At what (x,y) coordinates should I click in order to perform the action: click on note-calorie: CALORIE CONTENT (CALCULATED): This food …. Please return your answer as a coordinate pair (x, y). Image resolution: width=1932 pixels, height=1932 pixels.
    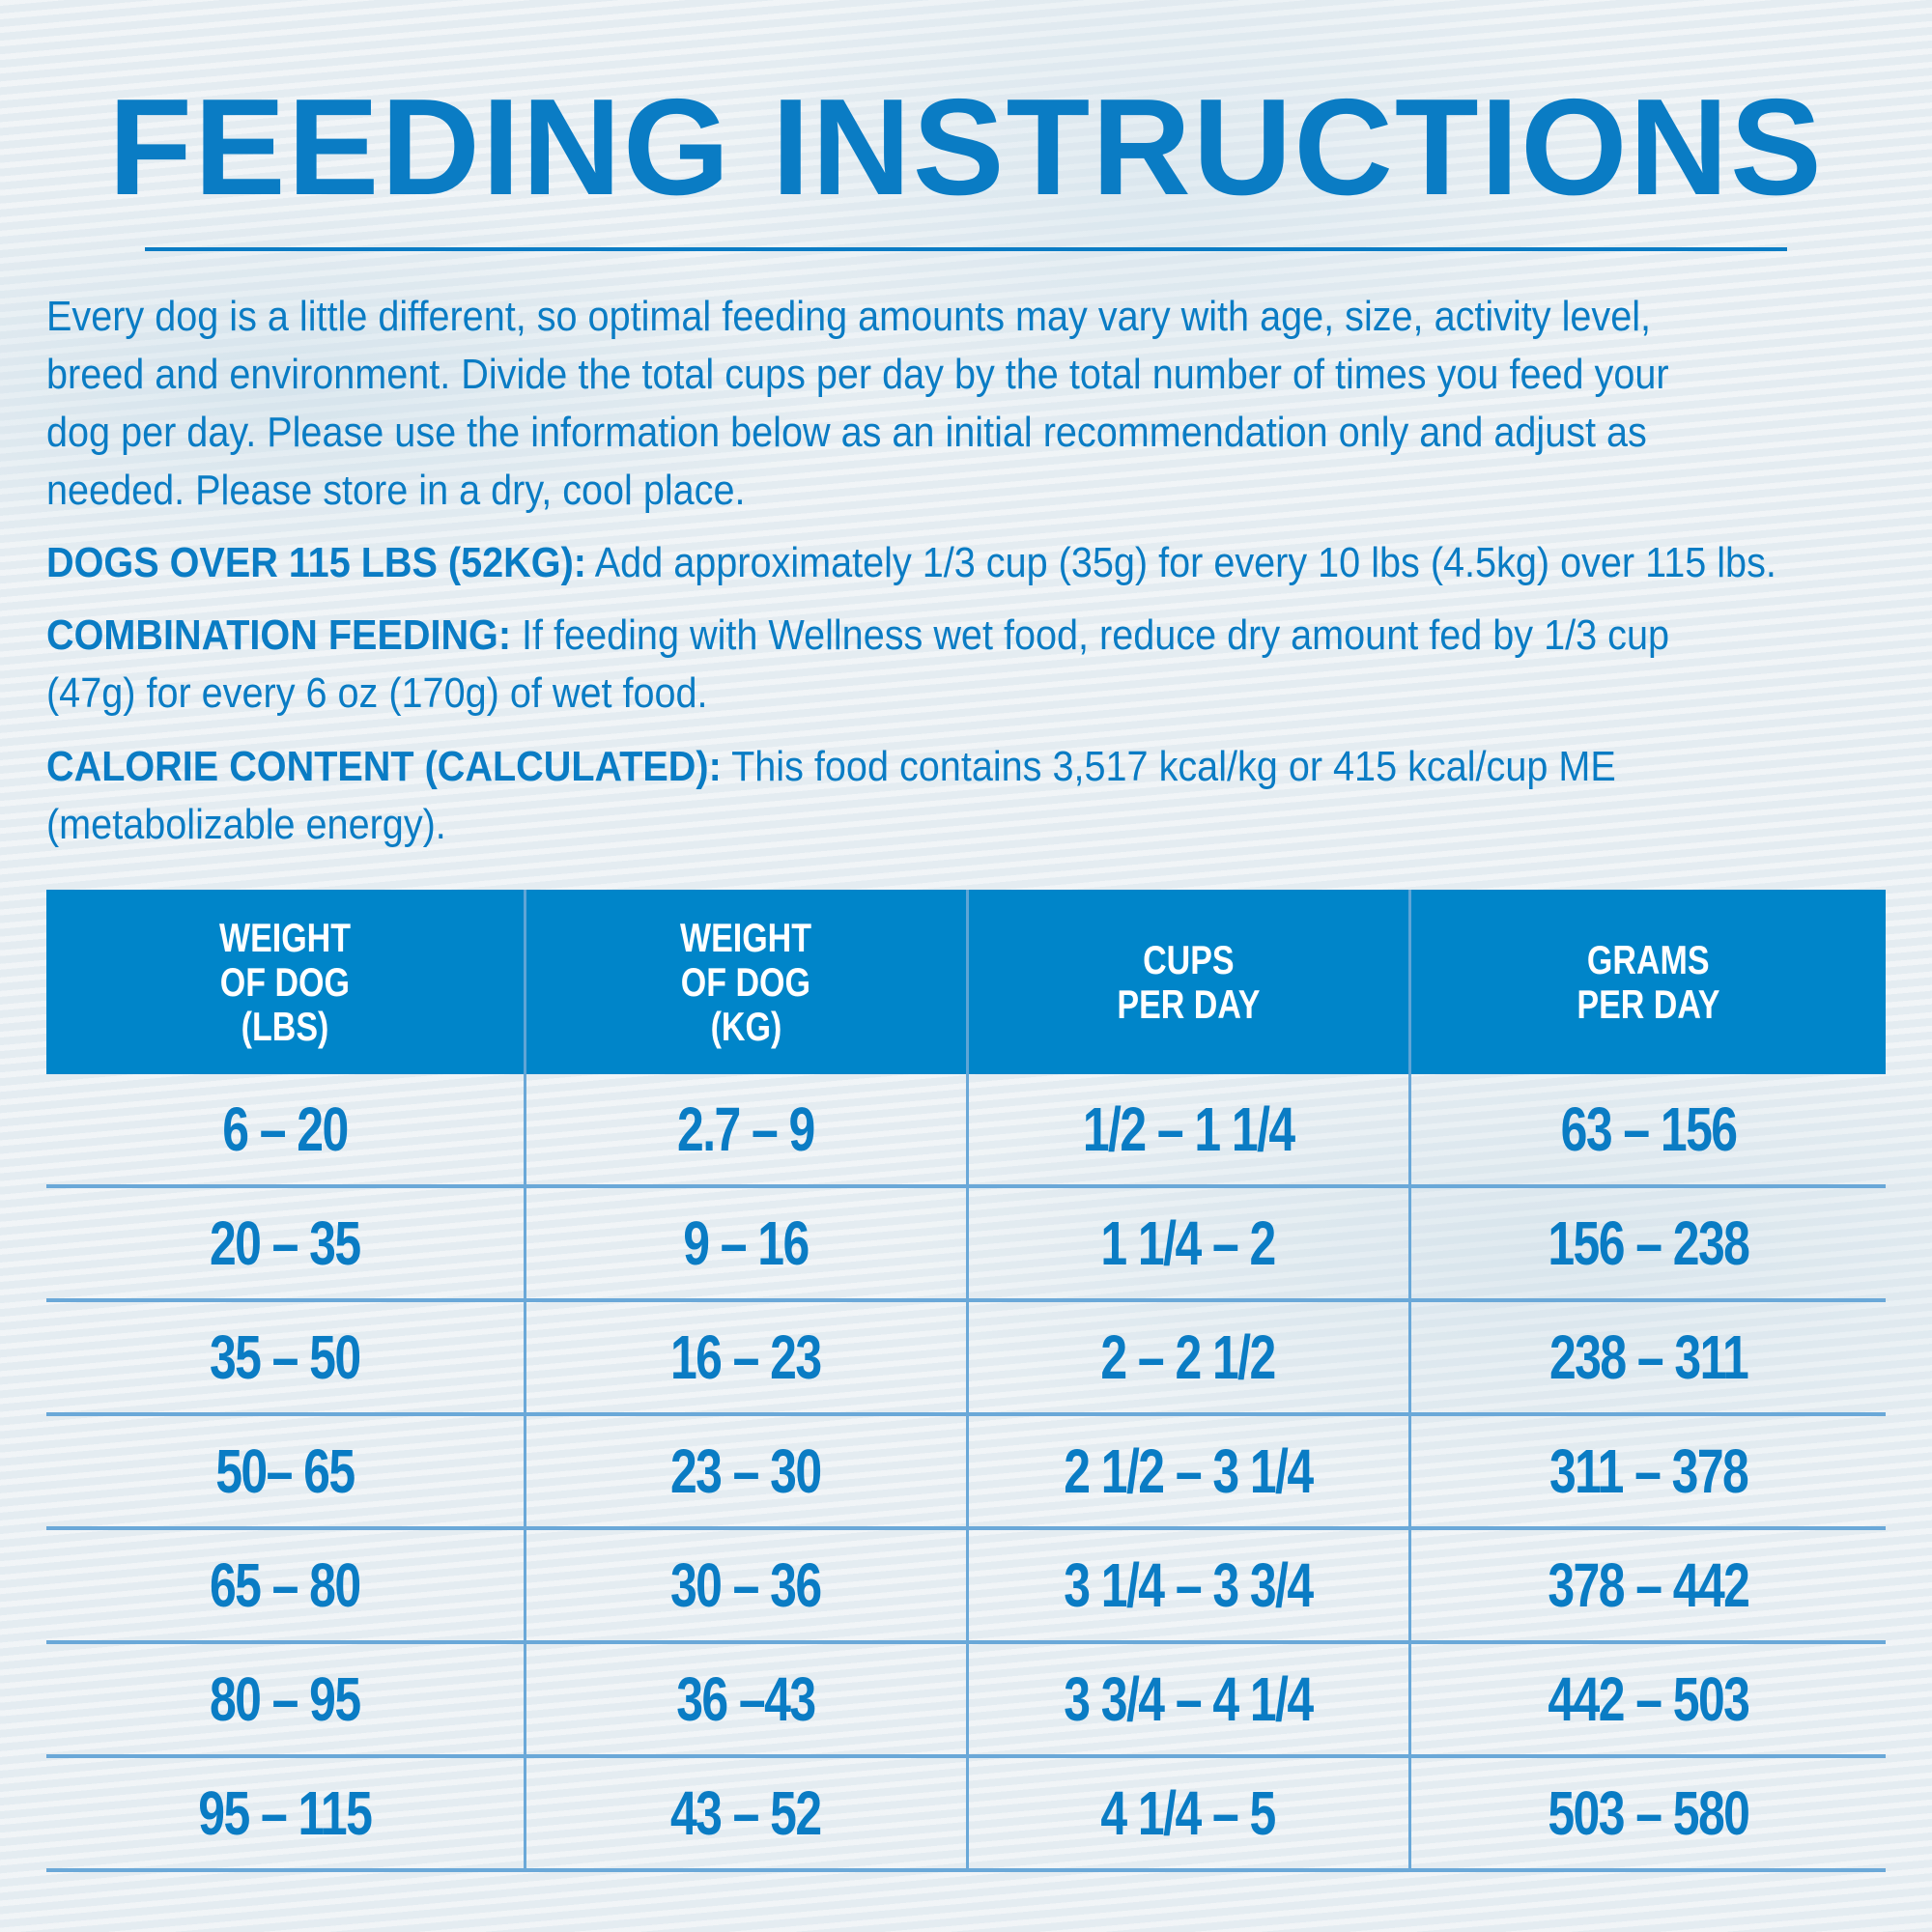
    Looking at the image, I should click on (831, 767).